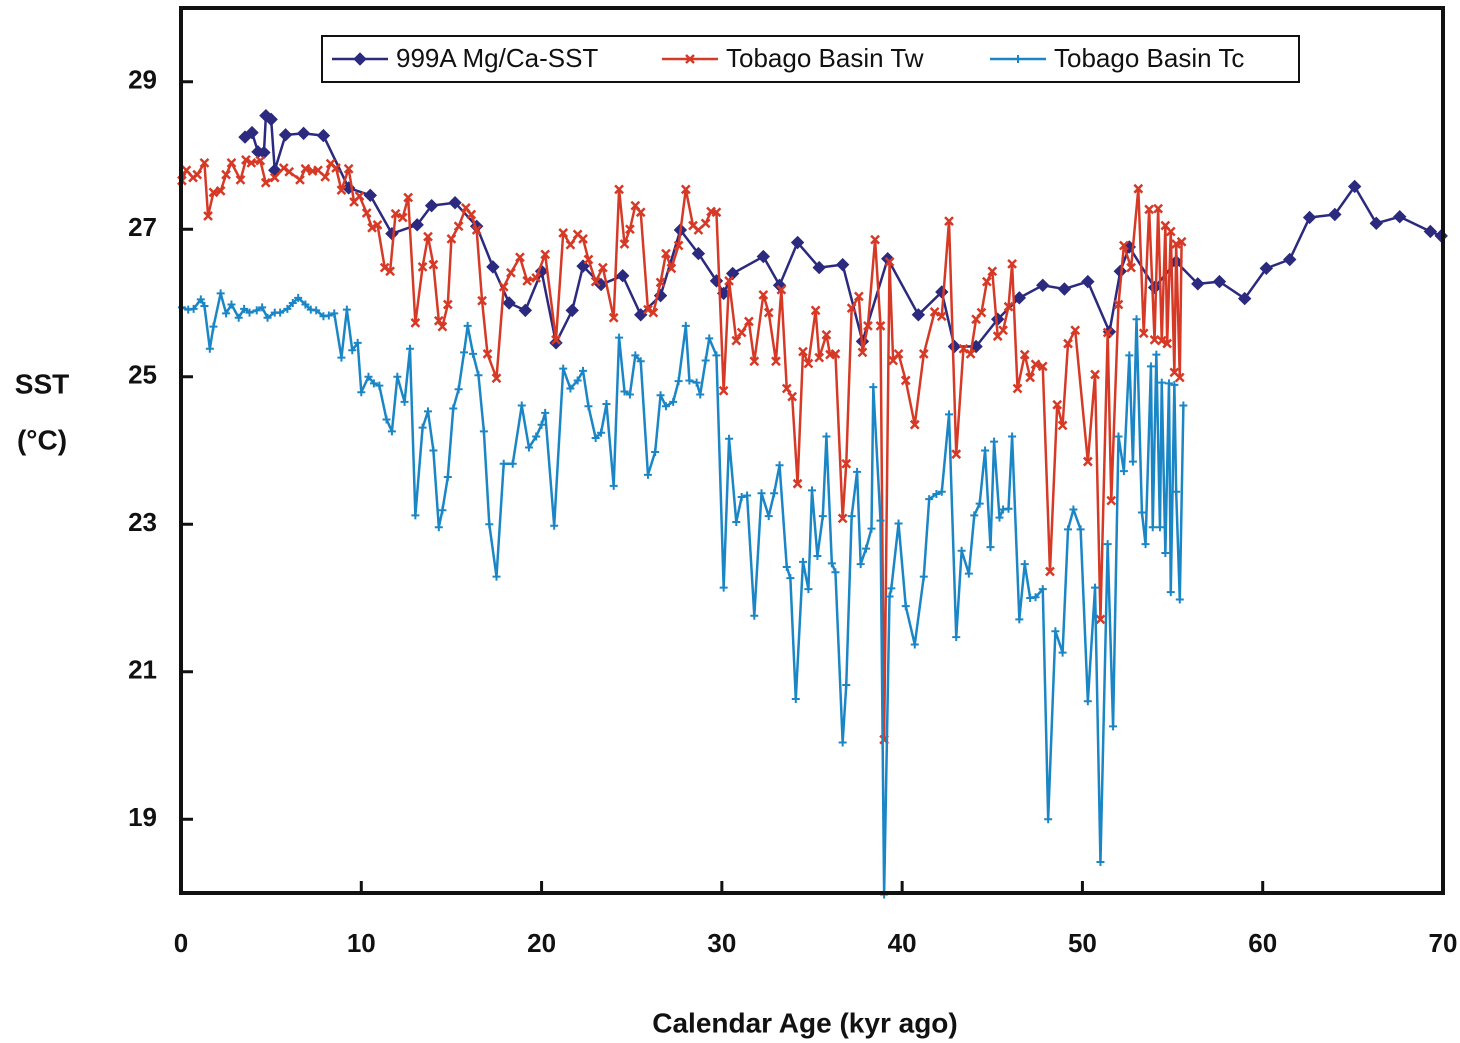 The image size is (1460, 1043). What do you see at coordinates (902, 943) in the screenshot?
I see `x-tick-label: 40` at bounding box center [902, 943].